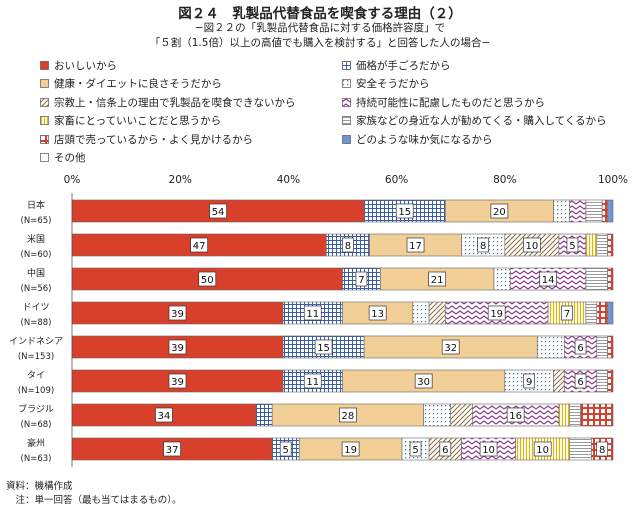  I want to click on legend-item: 安全そうだから, so click(386, 84).